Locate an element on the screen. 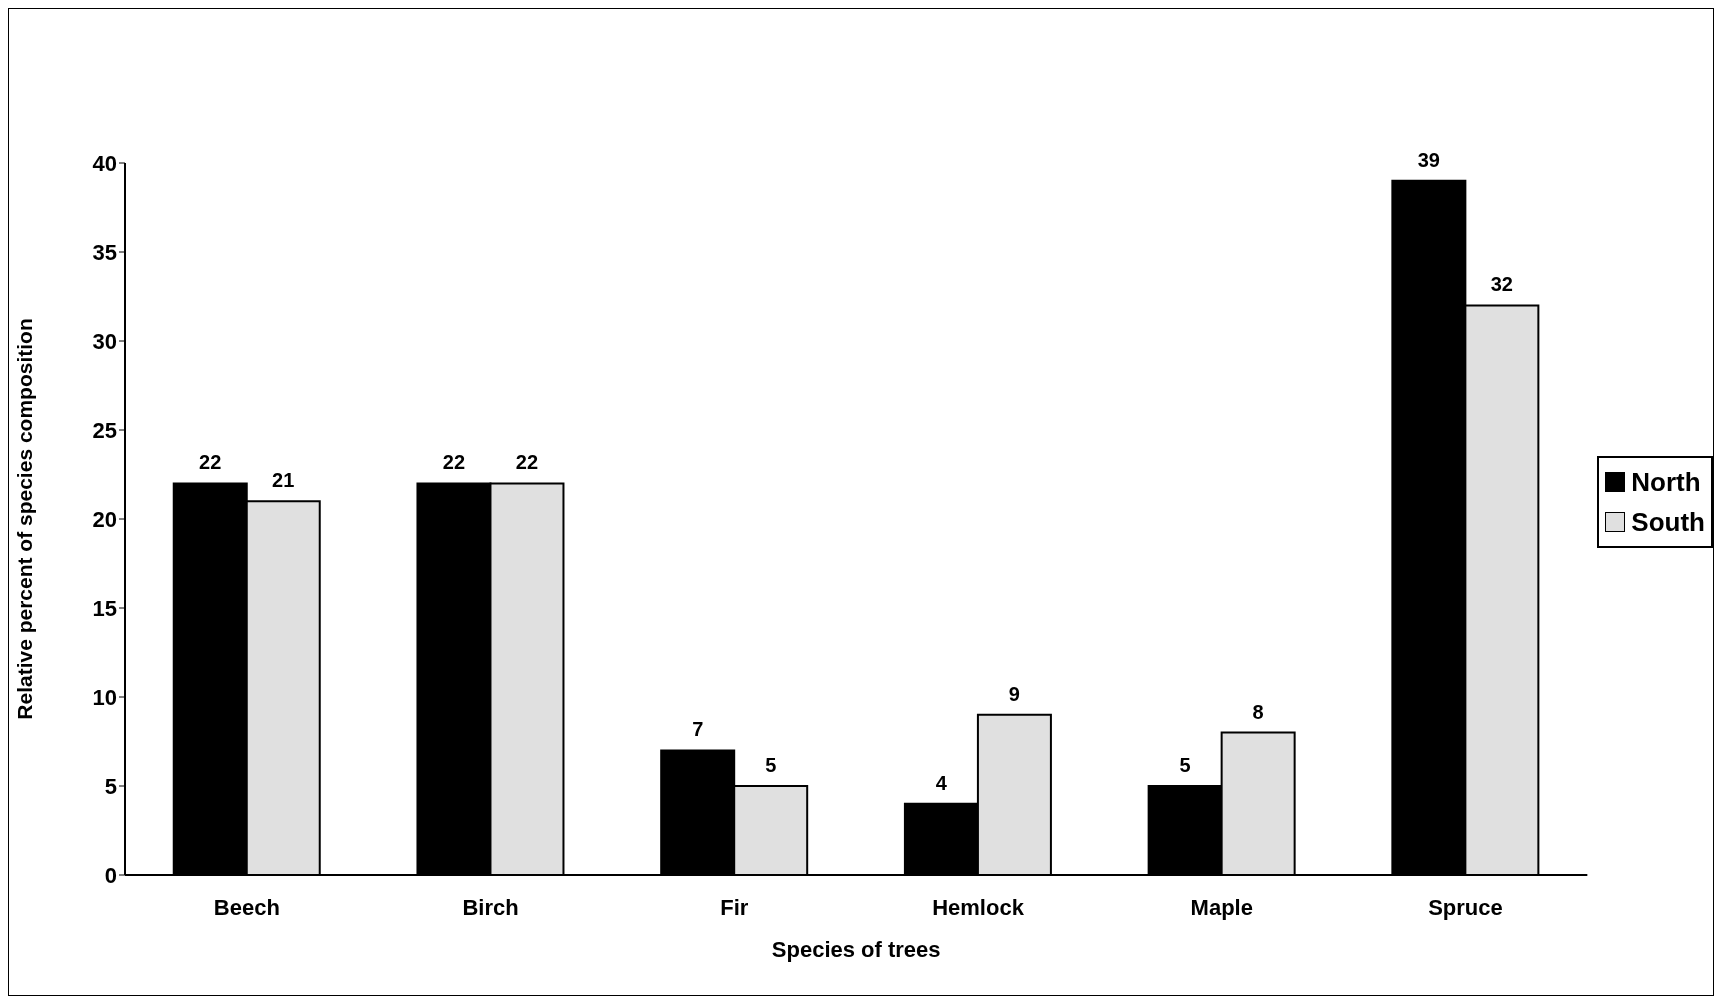 The width and height of the screenshot is (1722, 1004). data-label: 4 is located at coordinates (941, 782).